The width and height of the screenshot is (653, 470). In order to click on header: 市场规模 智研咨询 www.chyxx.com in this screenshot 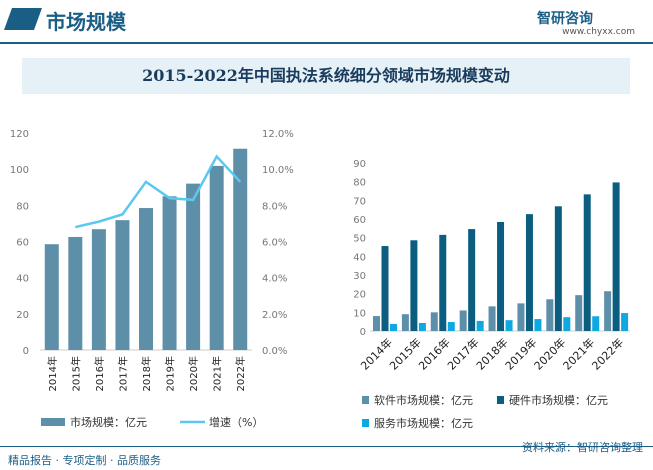, I will do `click(326, 20)`.